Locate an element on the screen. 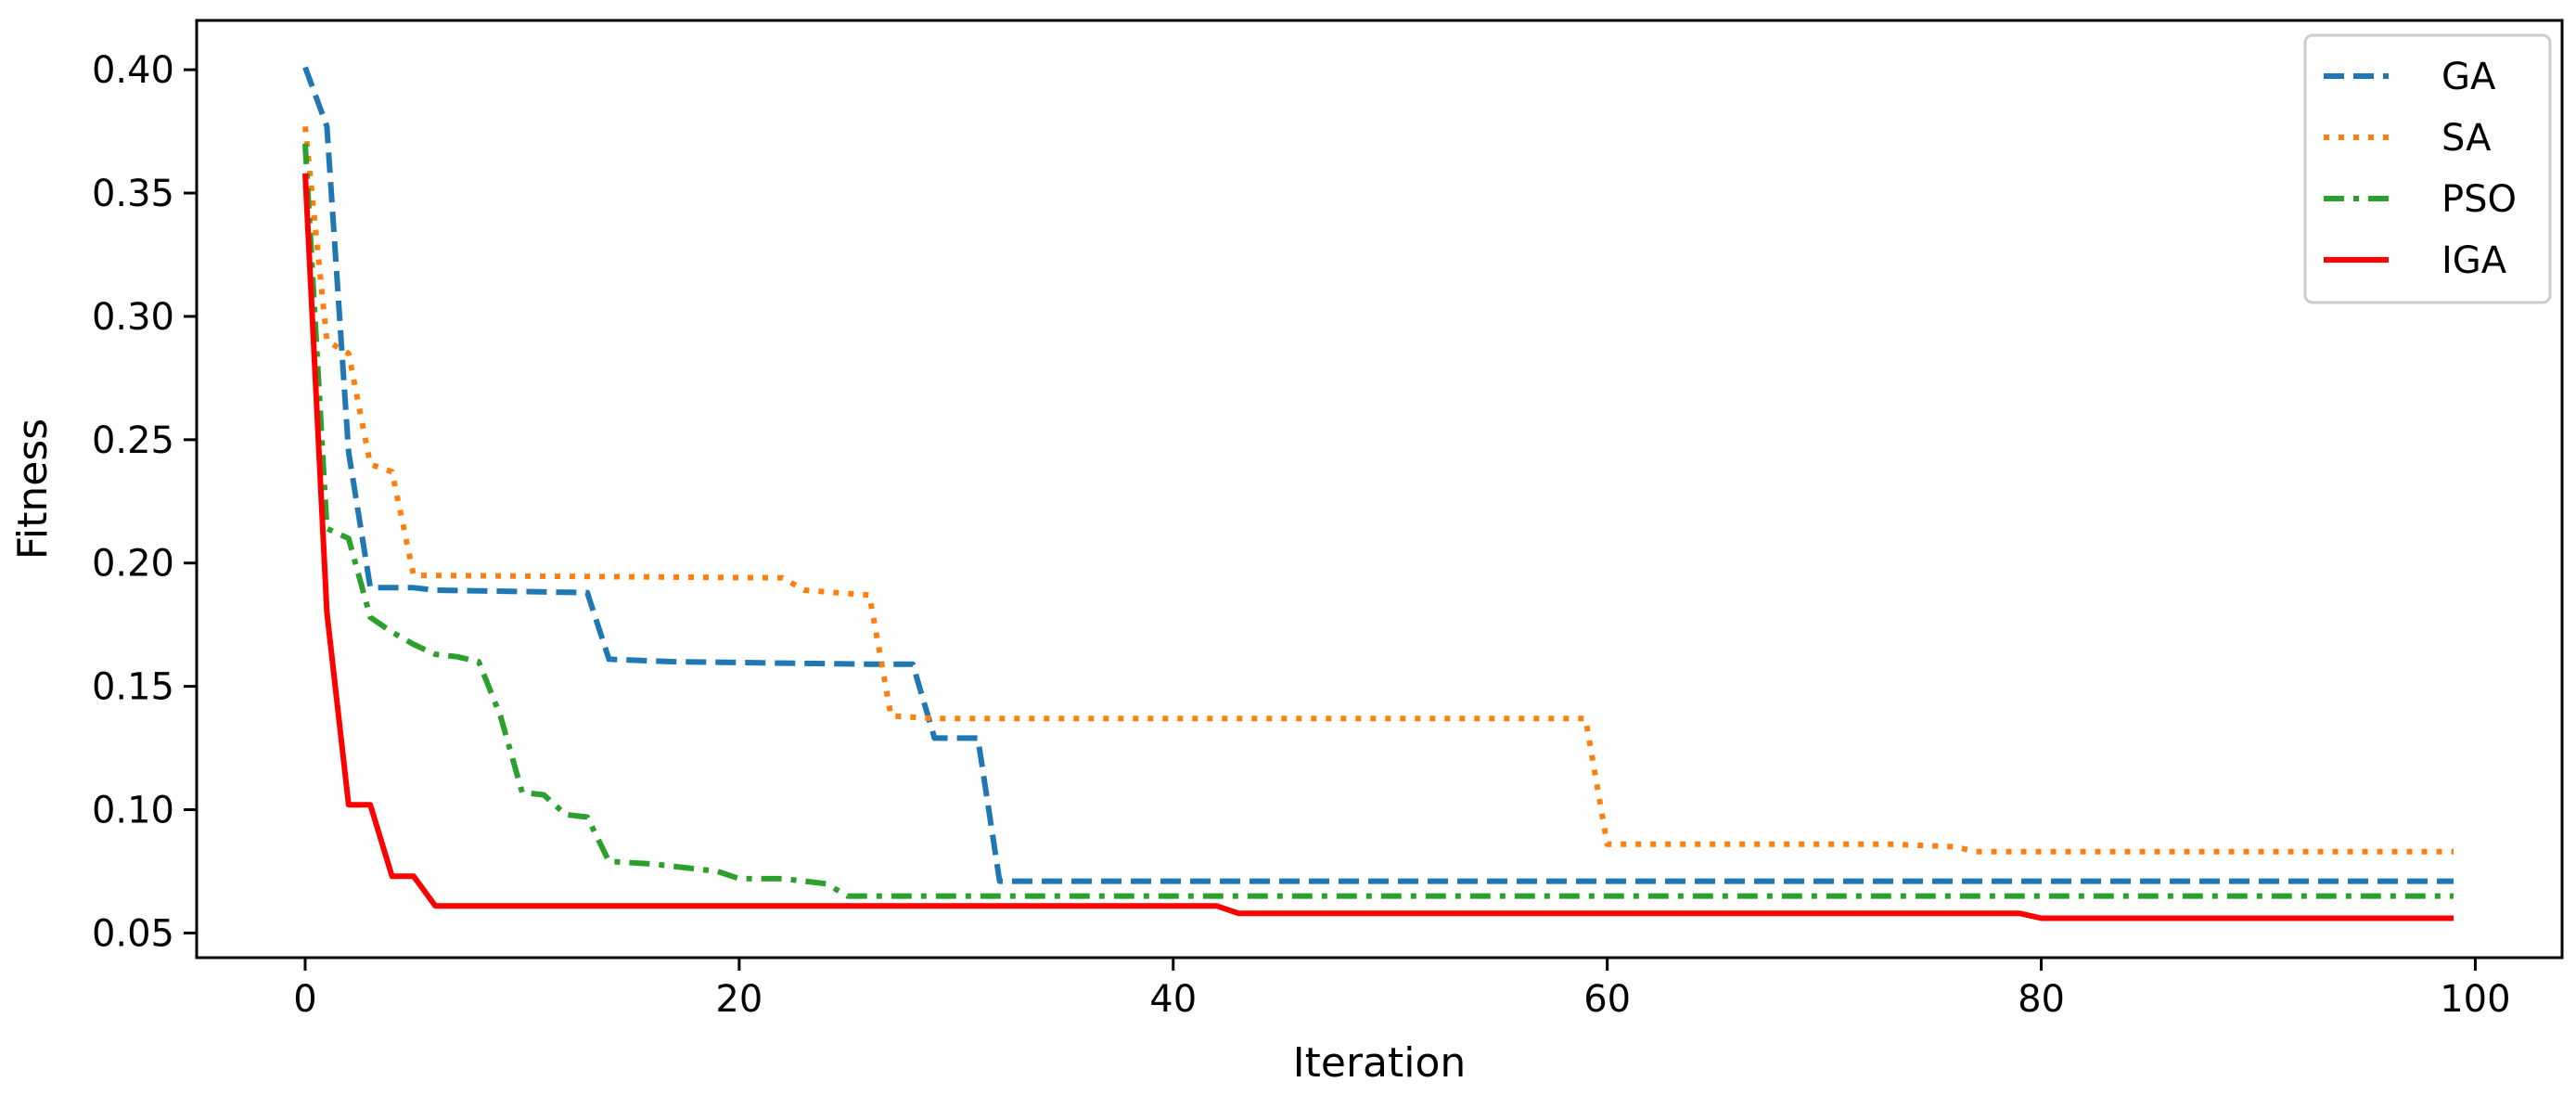  legend: GA SA PSO IGA is located at coordinates (2427, 168).